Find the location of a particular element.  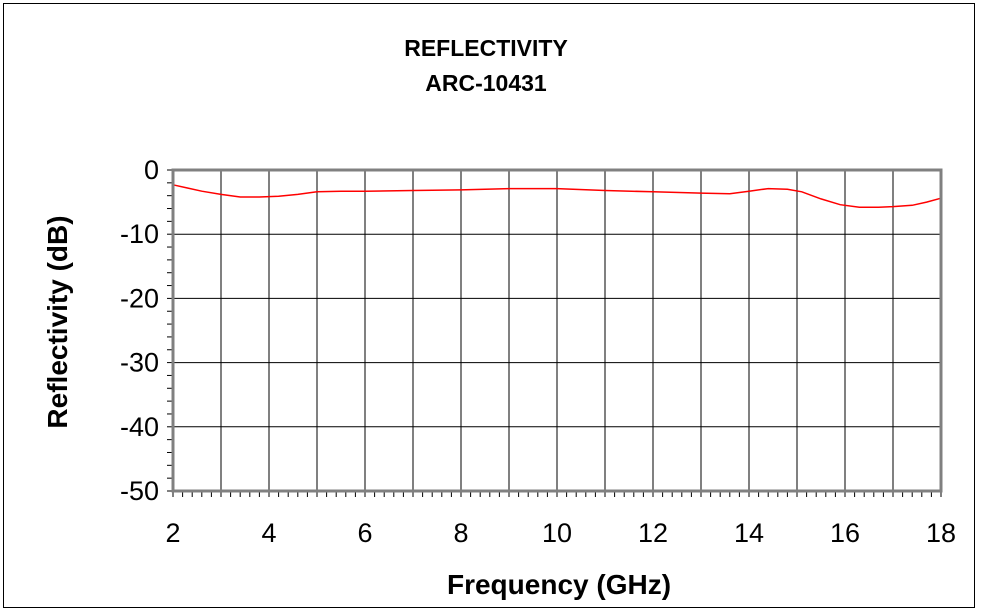

x-tick-label: 4 is located at coordinates (268, 533).